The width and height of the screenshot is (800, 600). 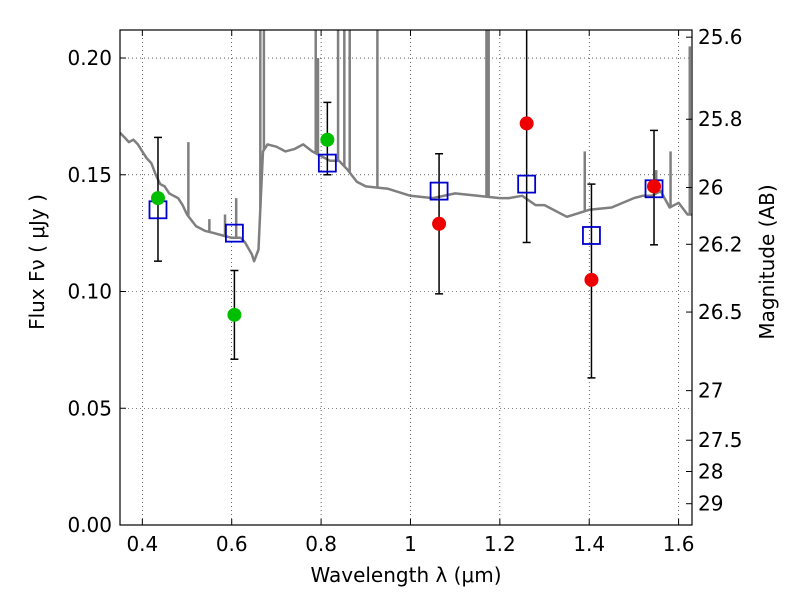 What do you see at coordinates (714, 270) in the screenshot?
I see `y2-axis-ticks: 25.6 25.8 26 26.2 26.5 27 27.5 28 29` at bounding box center [714, 270].